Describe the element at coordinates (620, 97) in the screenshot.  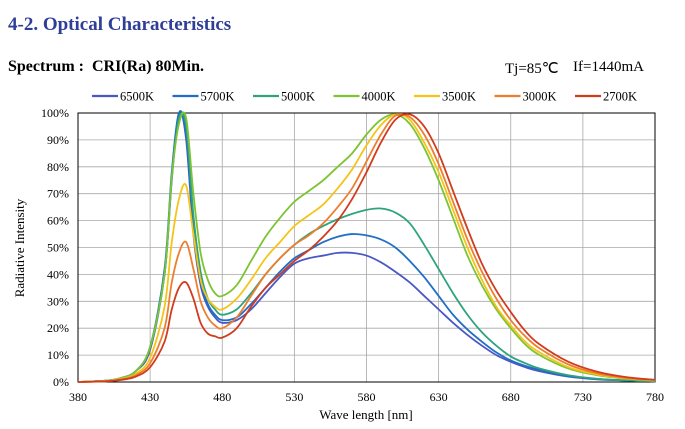
I see `legend-label-2700k: 2700K` at that location.